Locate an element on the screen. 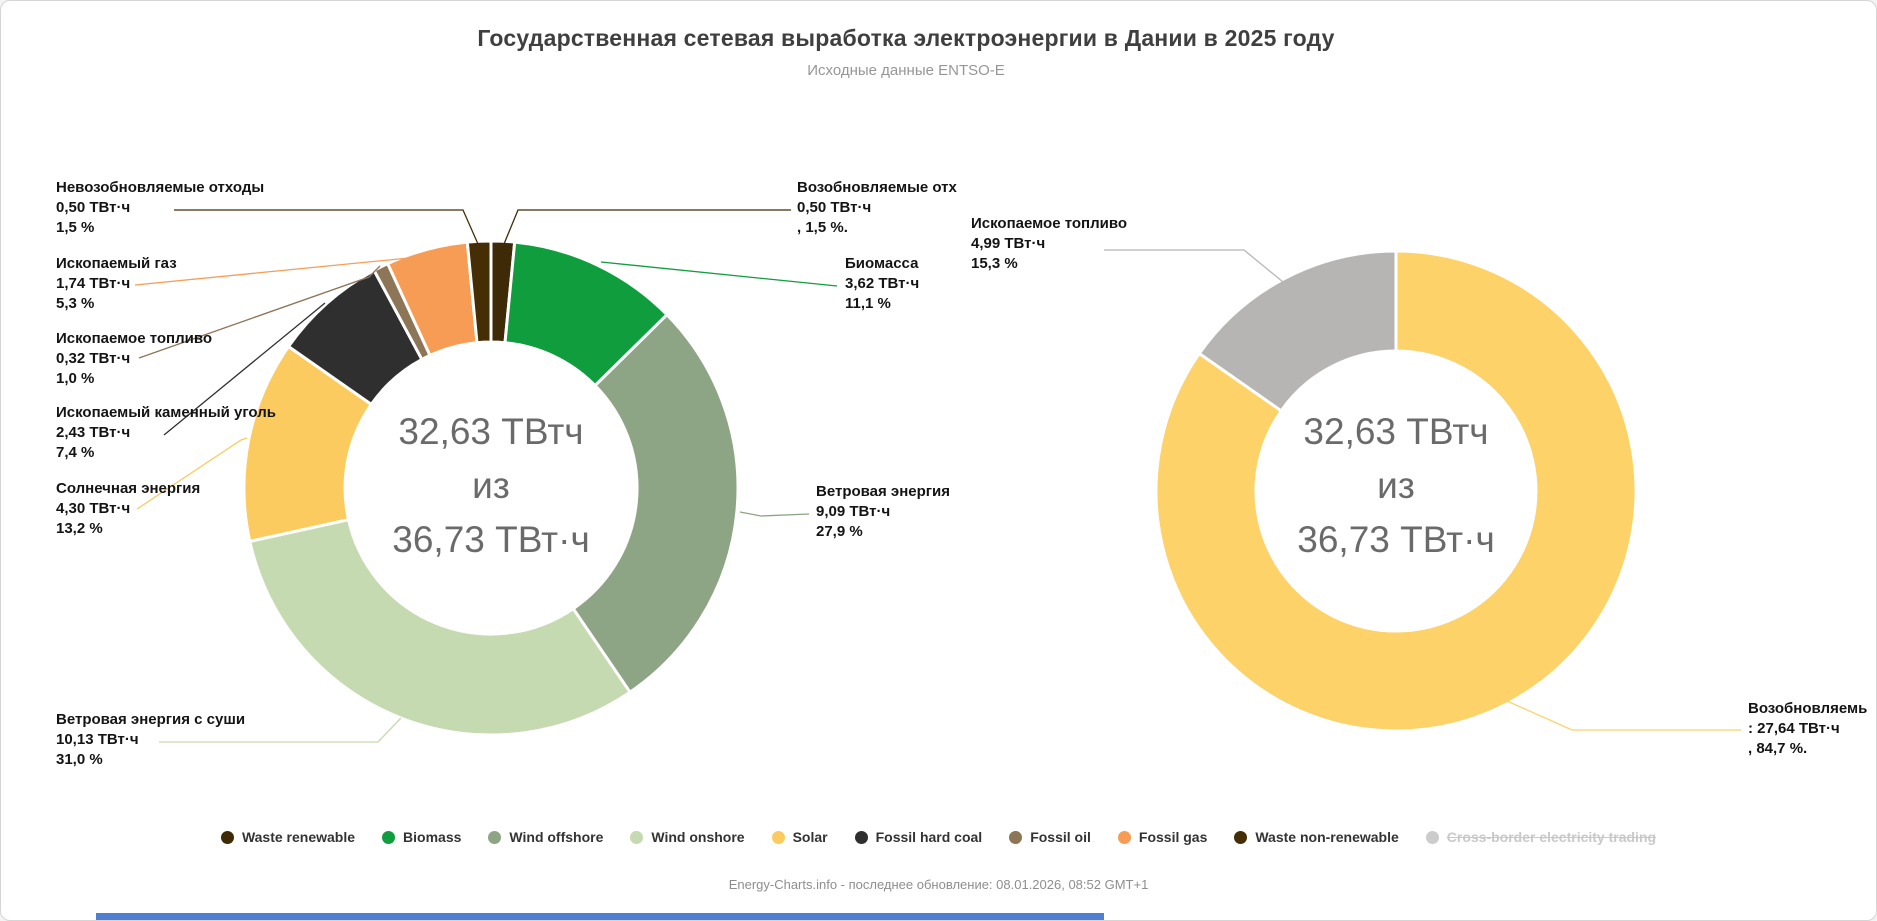 This screenshot has height=921, width=1877. slice-fossil is located at coordinates (1297, 331).